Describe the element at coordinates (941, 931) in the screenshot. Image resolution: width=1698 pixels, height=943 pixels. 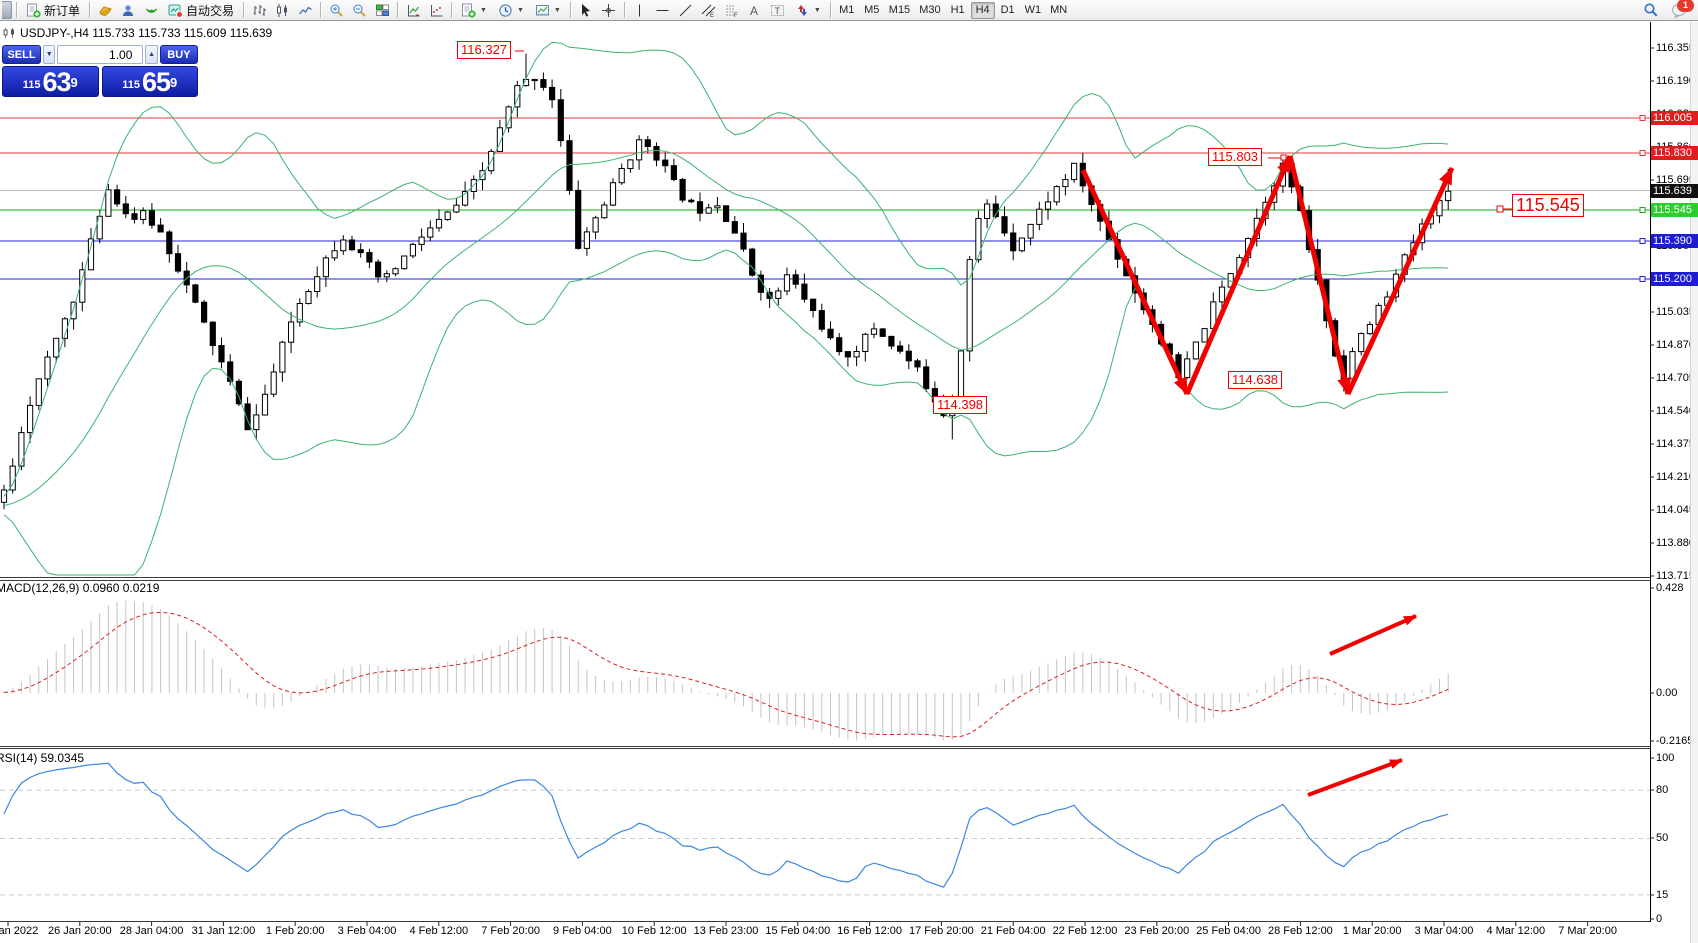
I see `date-label: 17 Feb 20:00` at that location.